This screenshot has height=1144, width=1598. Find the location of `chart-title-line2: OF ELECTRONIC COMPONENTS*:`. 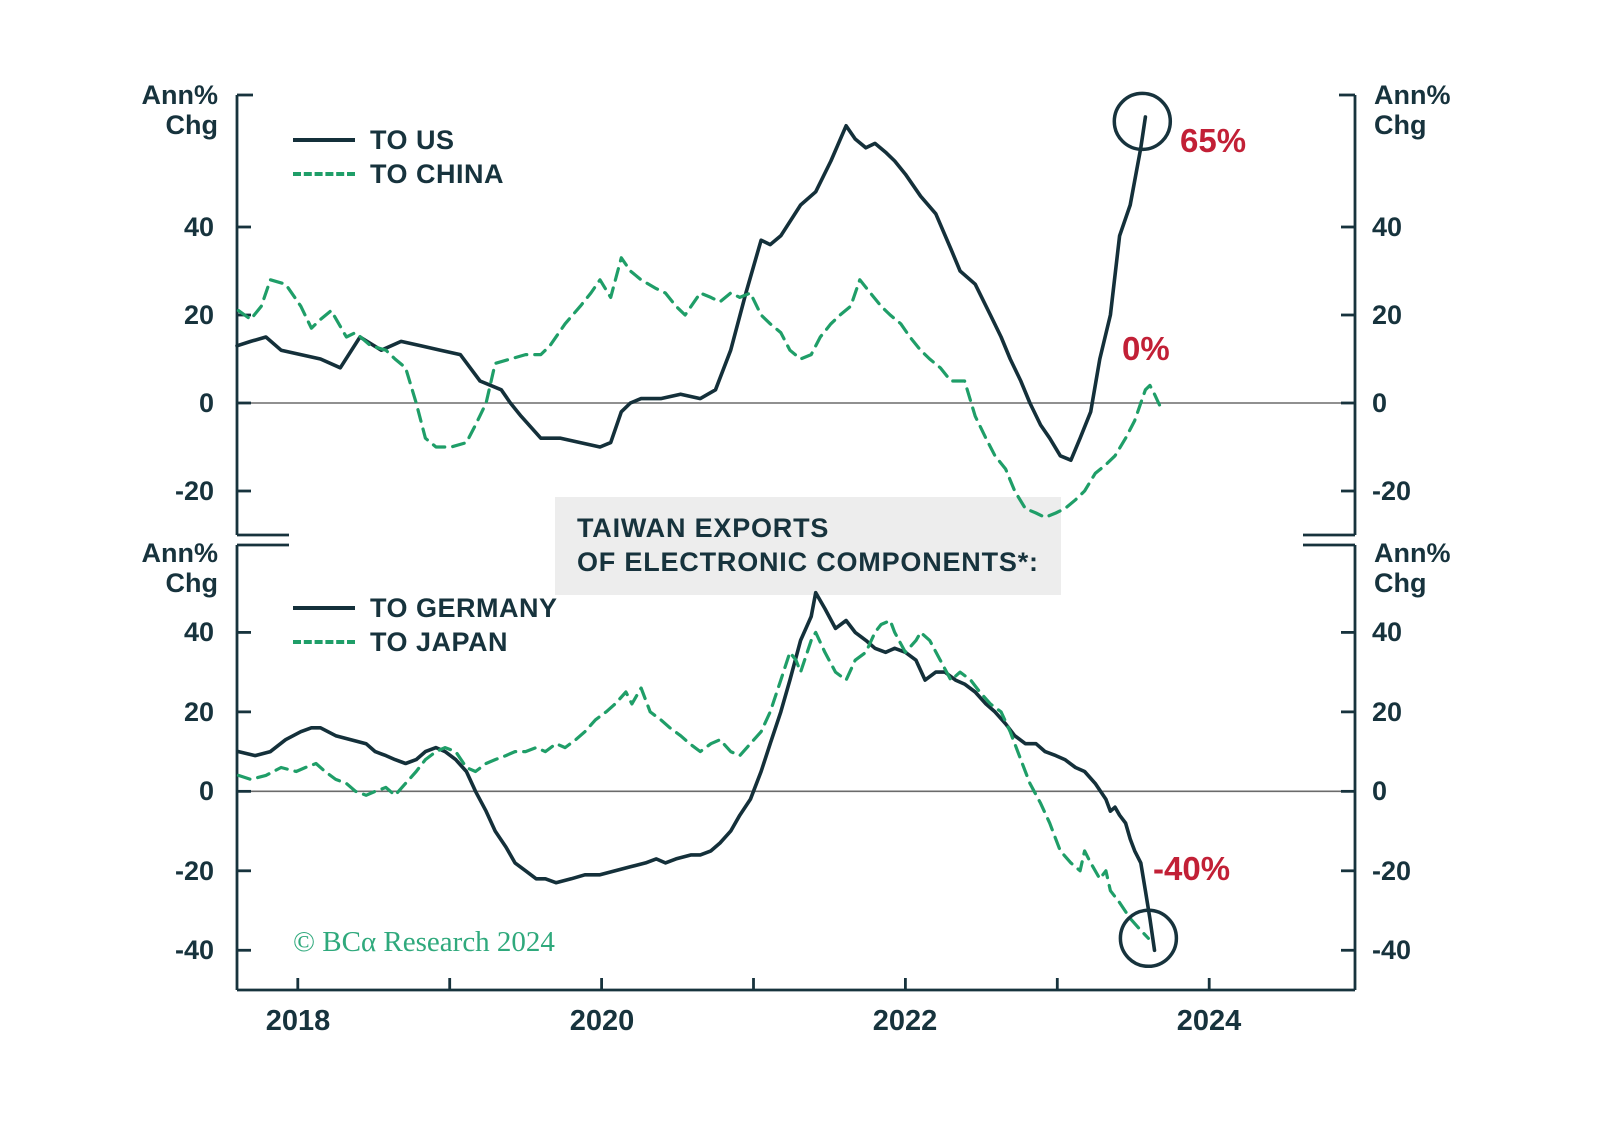

chart-title-line2: OF ELECTRONIC COMPONENTS*: is located at coordinates (808, 562).